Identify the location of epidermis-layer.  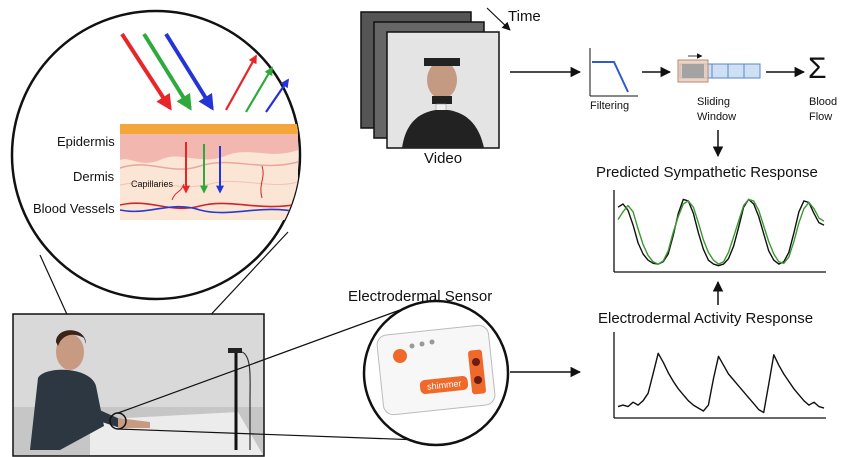
(209, 129).